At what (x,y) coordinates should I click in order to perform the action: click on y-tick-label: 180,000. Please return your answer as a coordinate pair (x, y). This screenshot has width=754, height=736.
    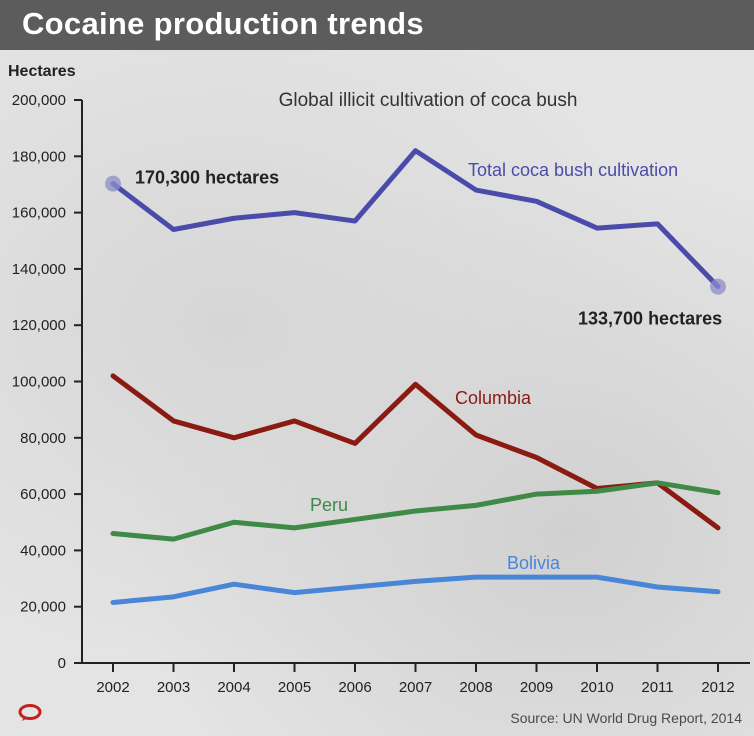
    Looking at the image, I should click on (39, 156).